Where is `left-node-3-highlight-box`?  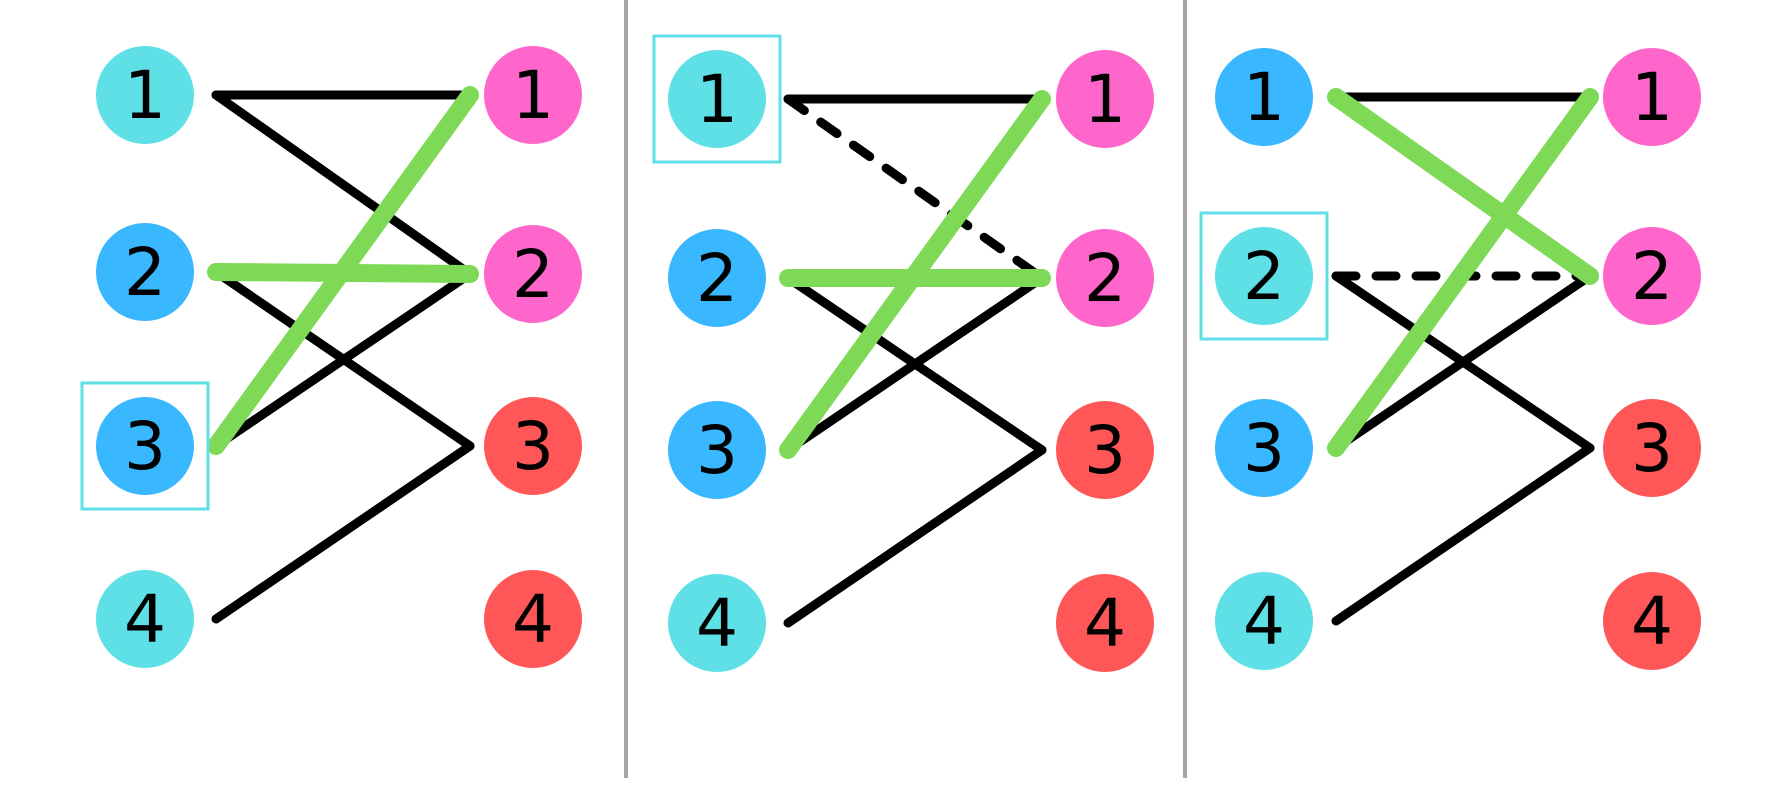 left-node-3-highlight-box is located at coordinates (145, 446).